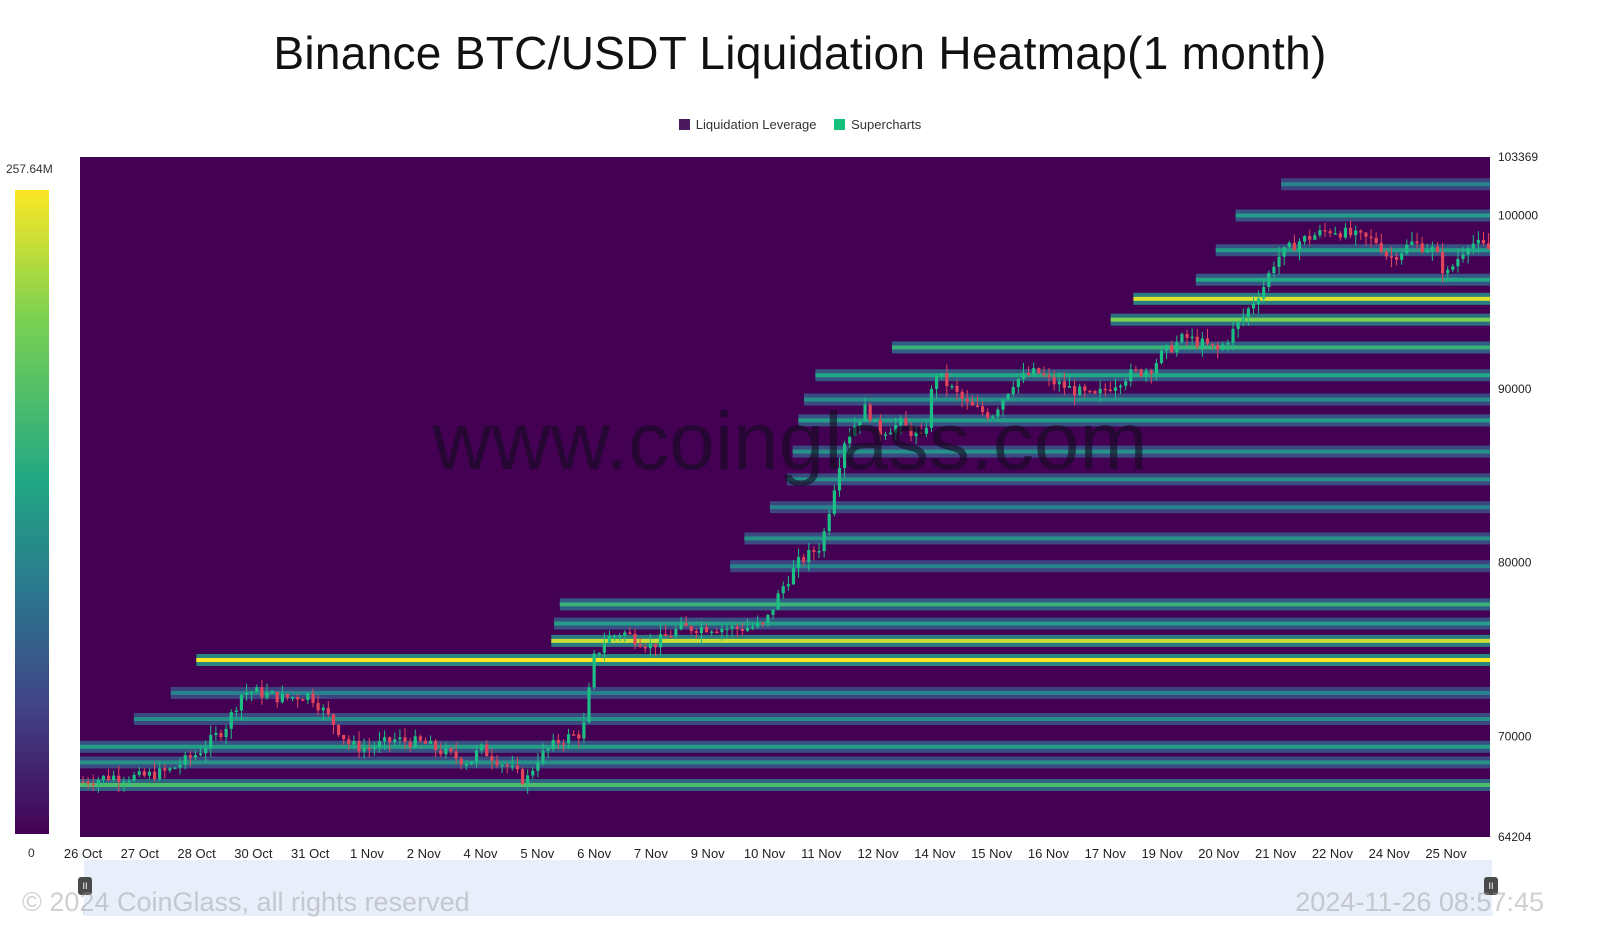 The height and width of the screenshot is (945, 1600). Describe the element at coordinates (821, 853) in the screenshot. I see `x-tick-label: 11 Nov` at that location.